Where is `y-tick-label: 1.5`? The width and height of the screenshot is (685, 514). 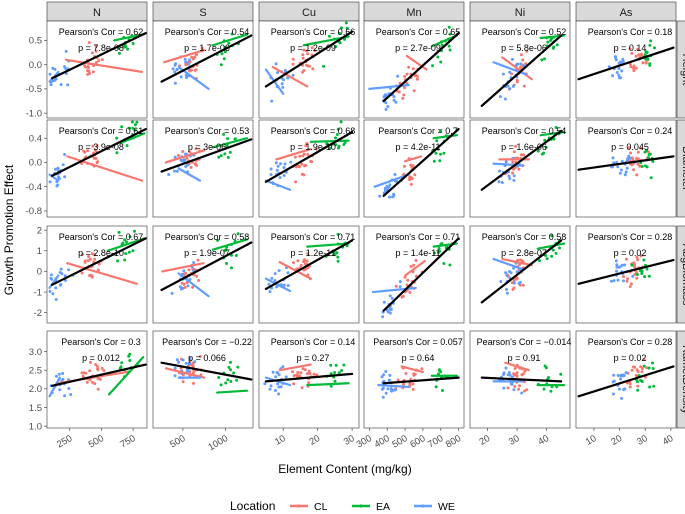
y-tick-label: 1.5 is located at coordinates (35, 408).